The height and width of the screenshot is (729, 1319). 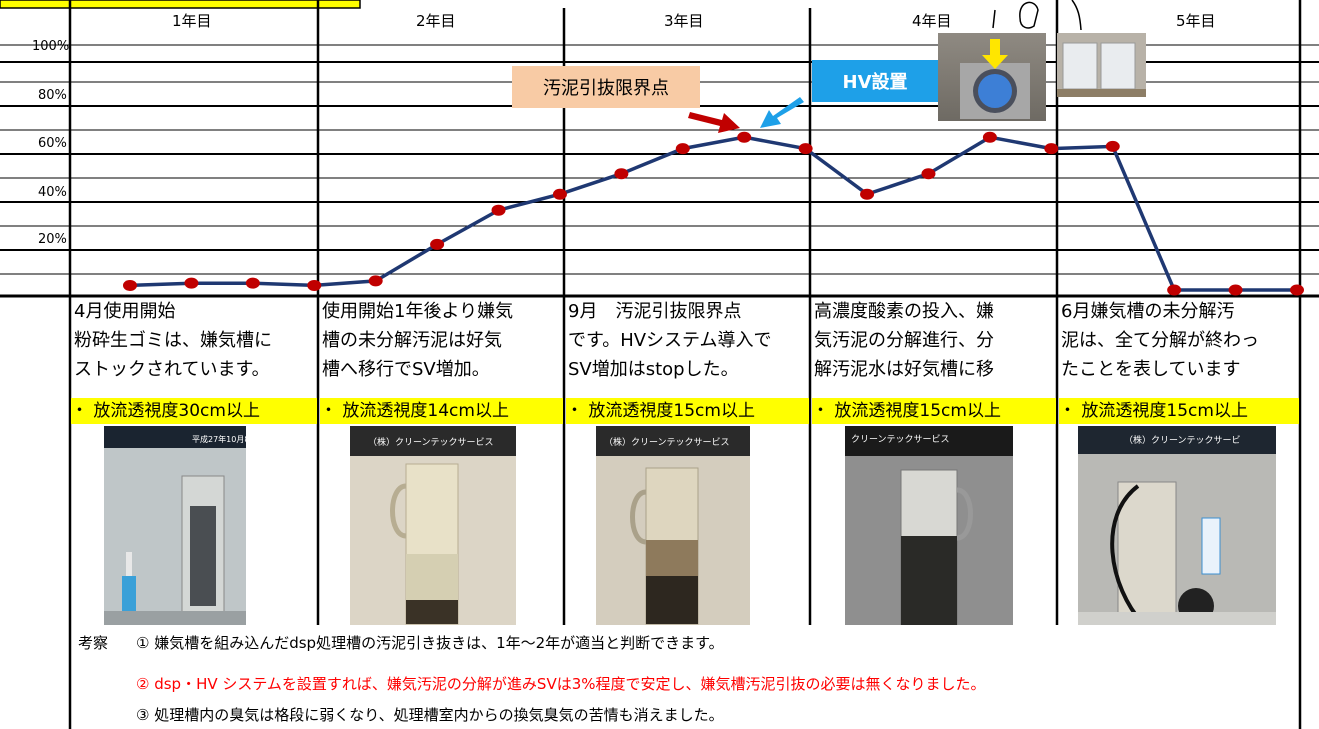 What do you see at coordinates (684, 21) in the screenshot?
I see `column-header-year3: 3年目` at bounding box center [684, 21].